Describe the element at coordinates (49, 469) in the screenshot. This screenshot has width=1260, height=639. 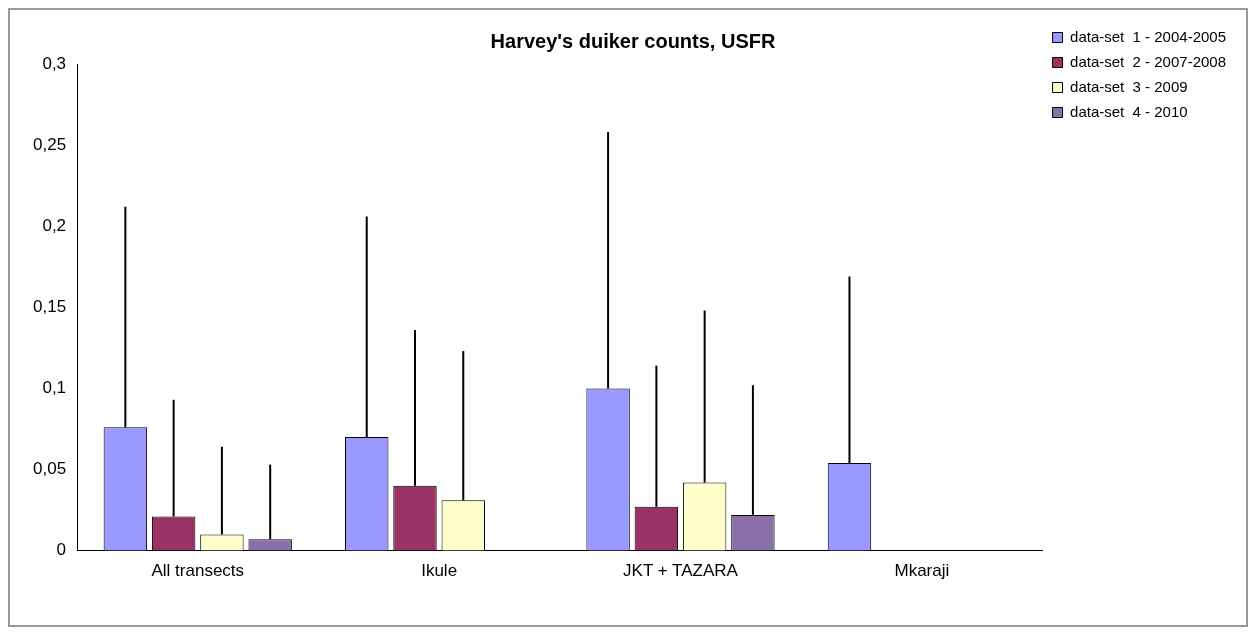
I see `y-tick-label: 0,05` at that location.